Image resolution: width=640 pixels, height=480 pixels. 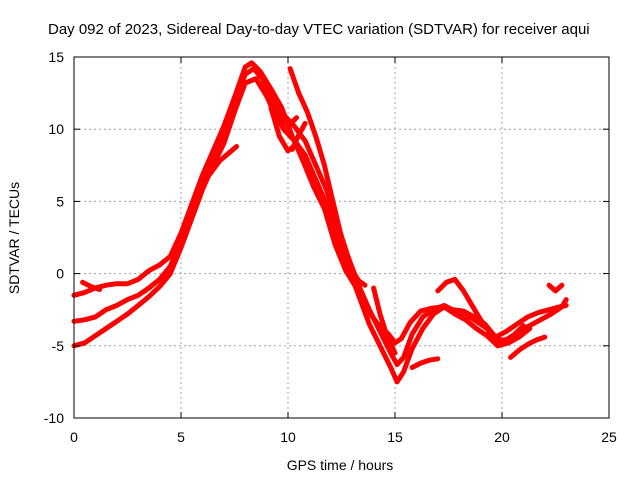 I want to click on x-tick-label: 10, so click(x=288, y=437).